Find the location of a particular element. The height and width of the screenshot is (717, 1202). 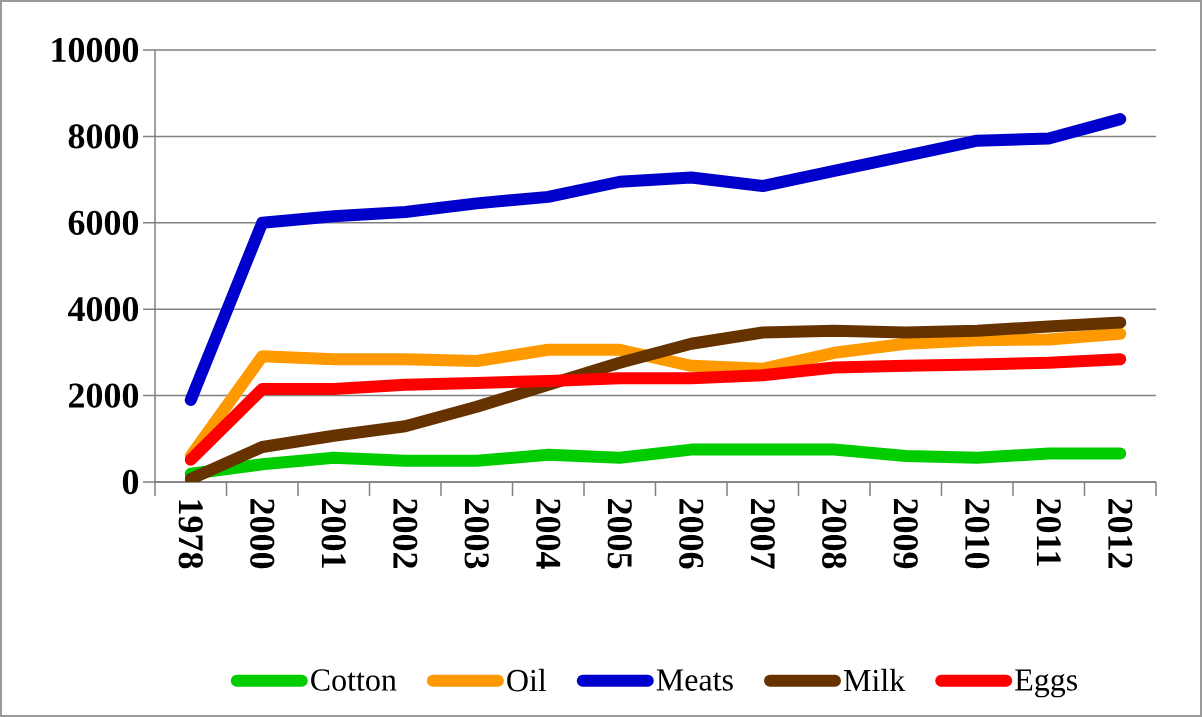

x-tick-label: 2001 is located at coordinates (333, 533).